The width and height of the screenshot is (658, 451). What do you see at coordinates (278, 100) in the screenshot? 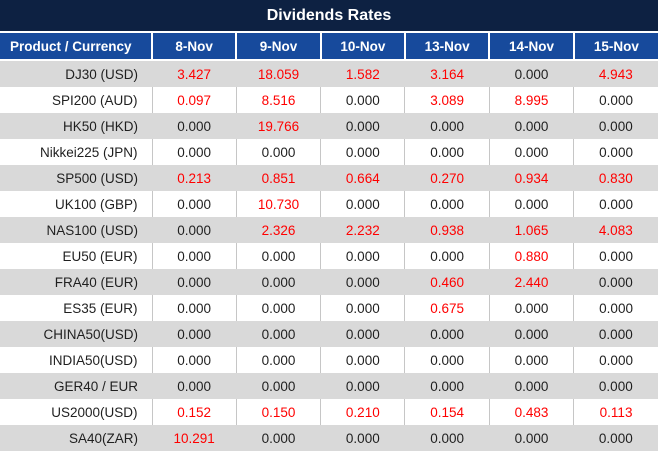
I see `value-cell: 8.516` at bounding box center [278, 100].